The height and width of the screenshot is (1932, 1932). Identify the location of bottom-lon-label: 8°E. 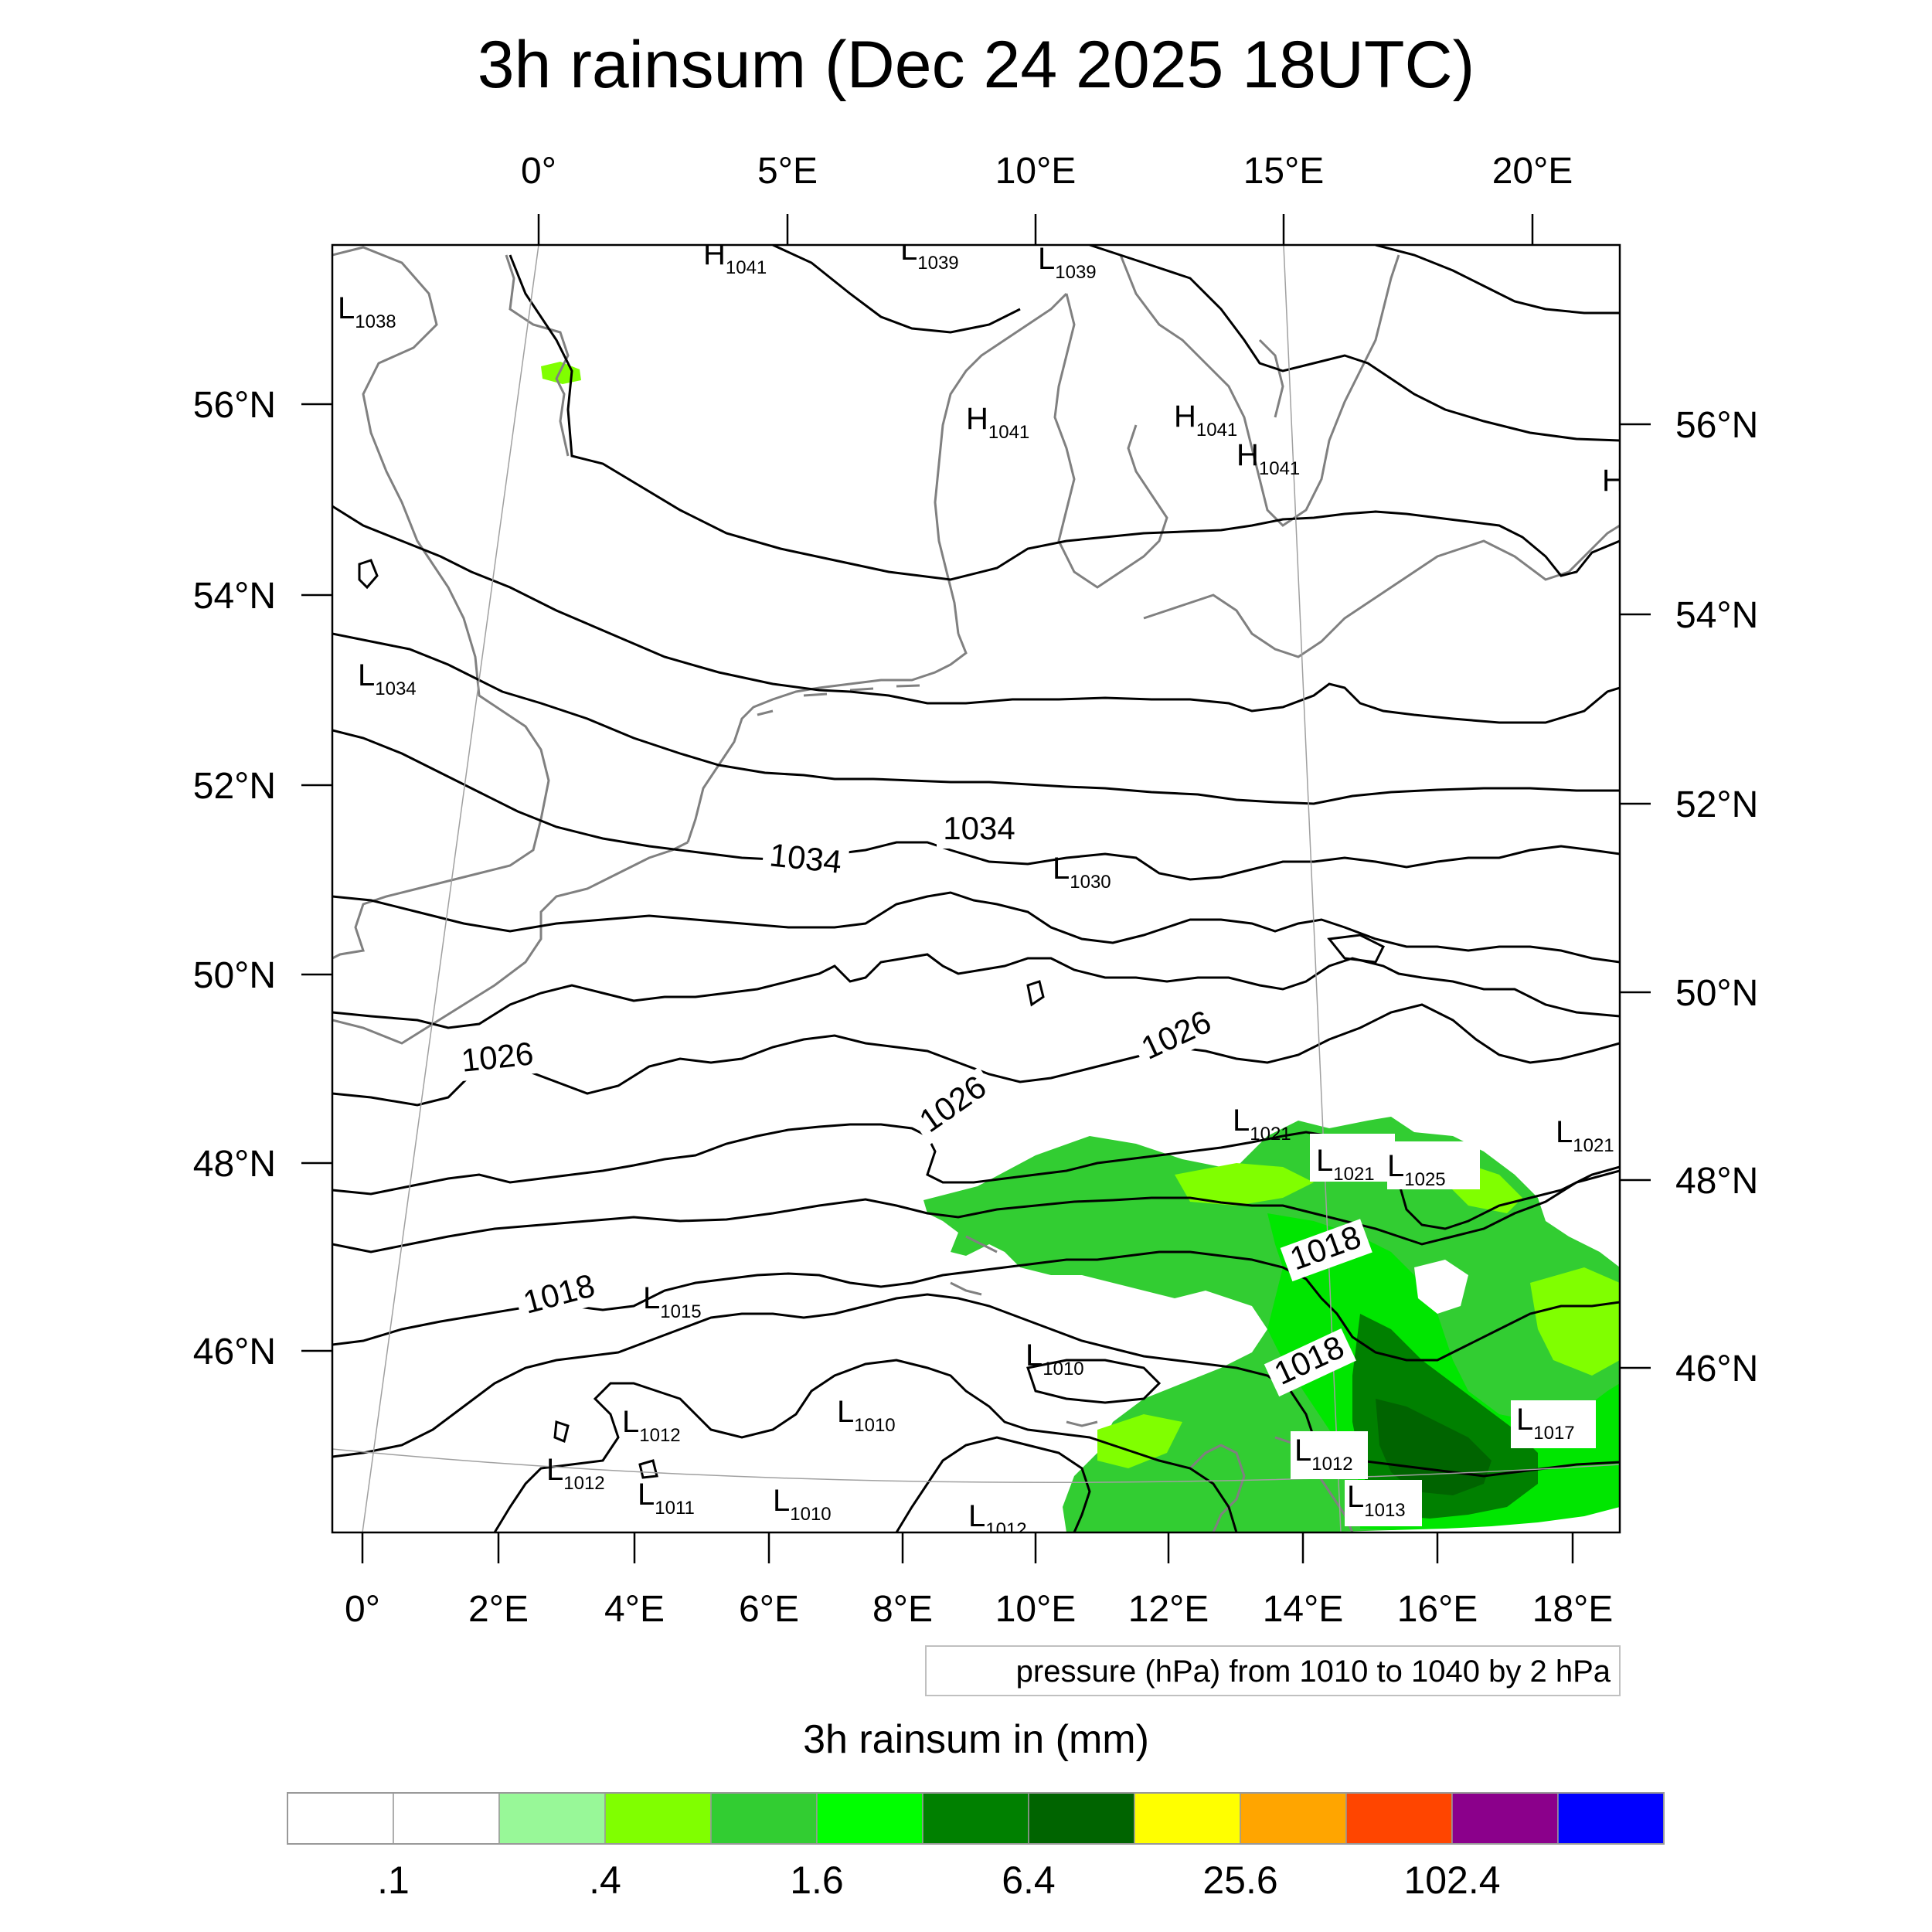
(903, 1610).